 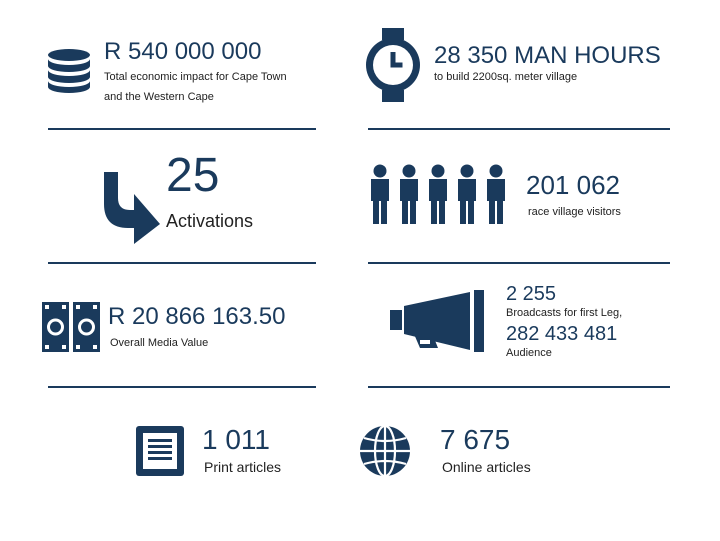 I want to click on audience-value: 282 433 481, so click(x=562, y=334).